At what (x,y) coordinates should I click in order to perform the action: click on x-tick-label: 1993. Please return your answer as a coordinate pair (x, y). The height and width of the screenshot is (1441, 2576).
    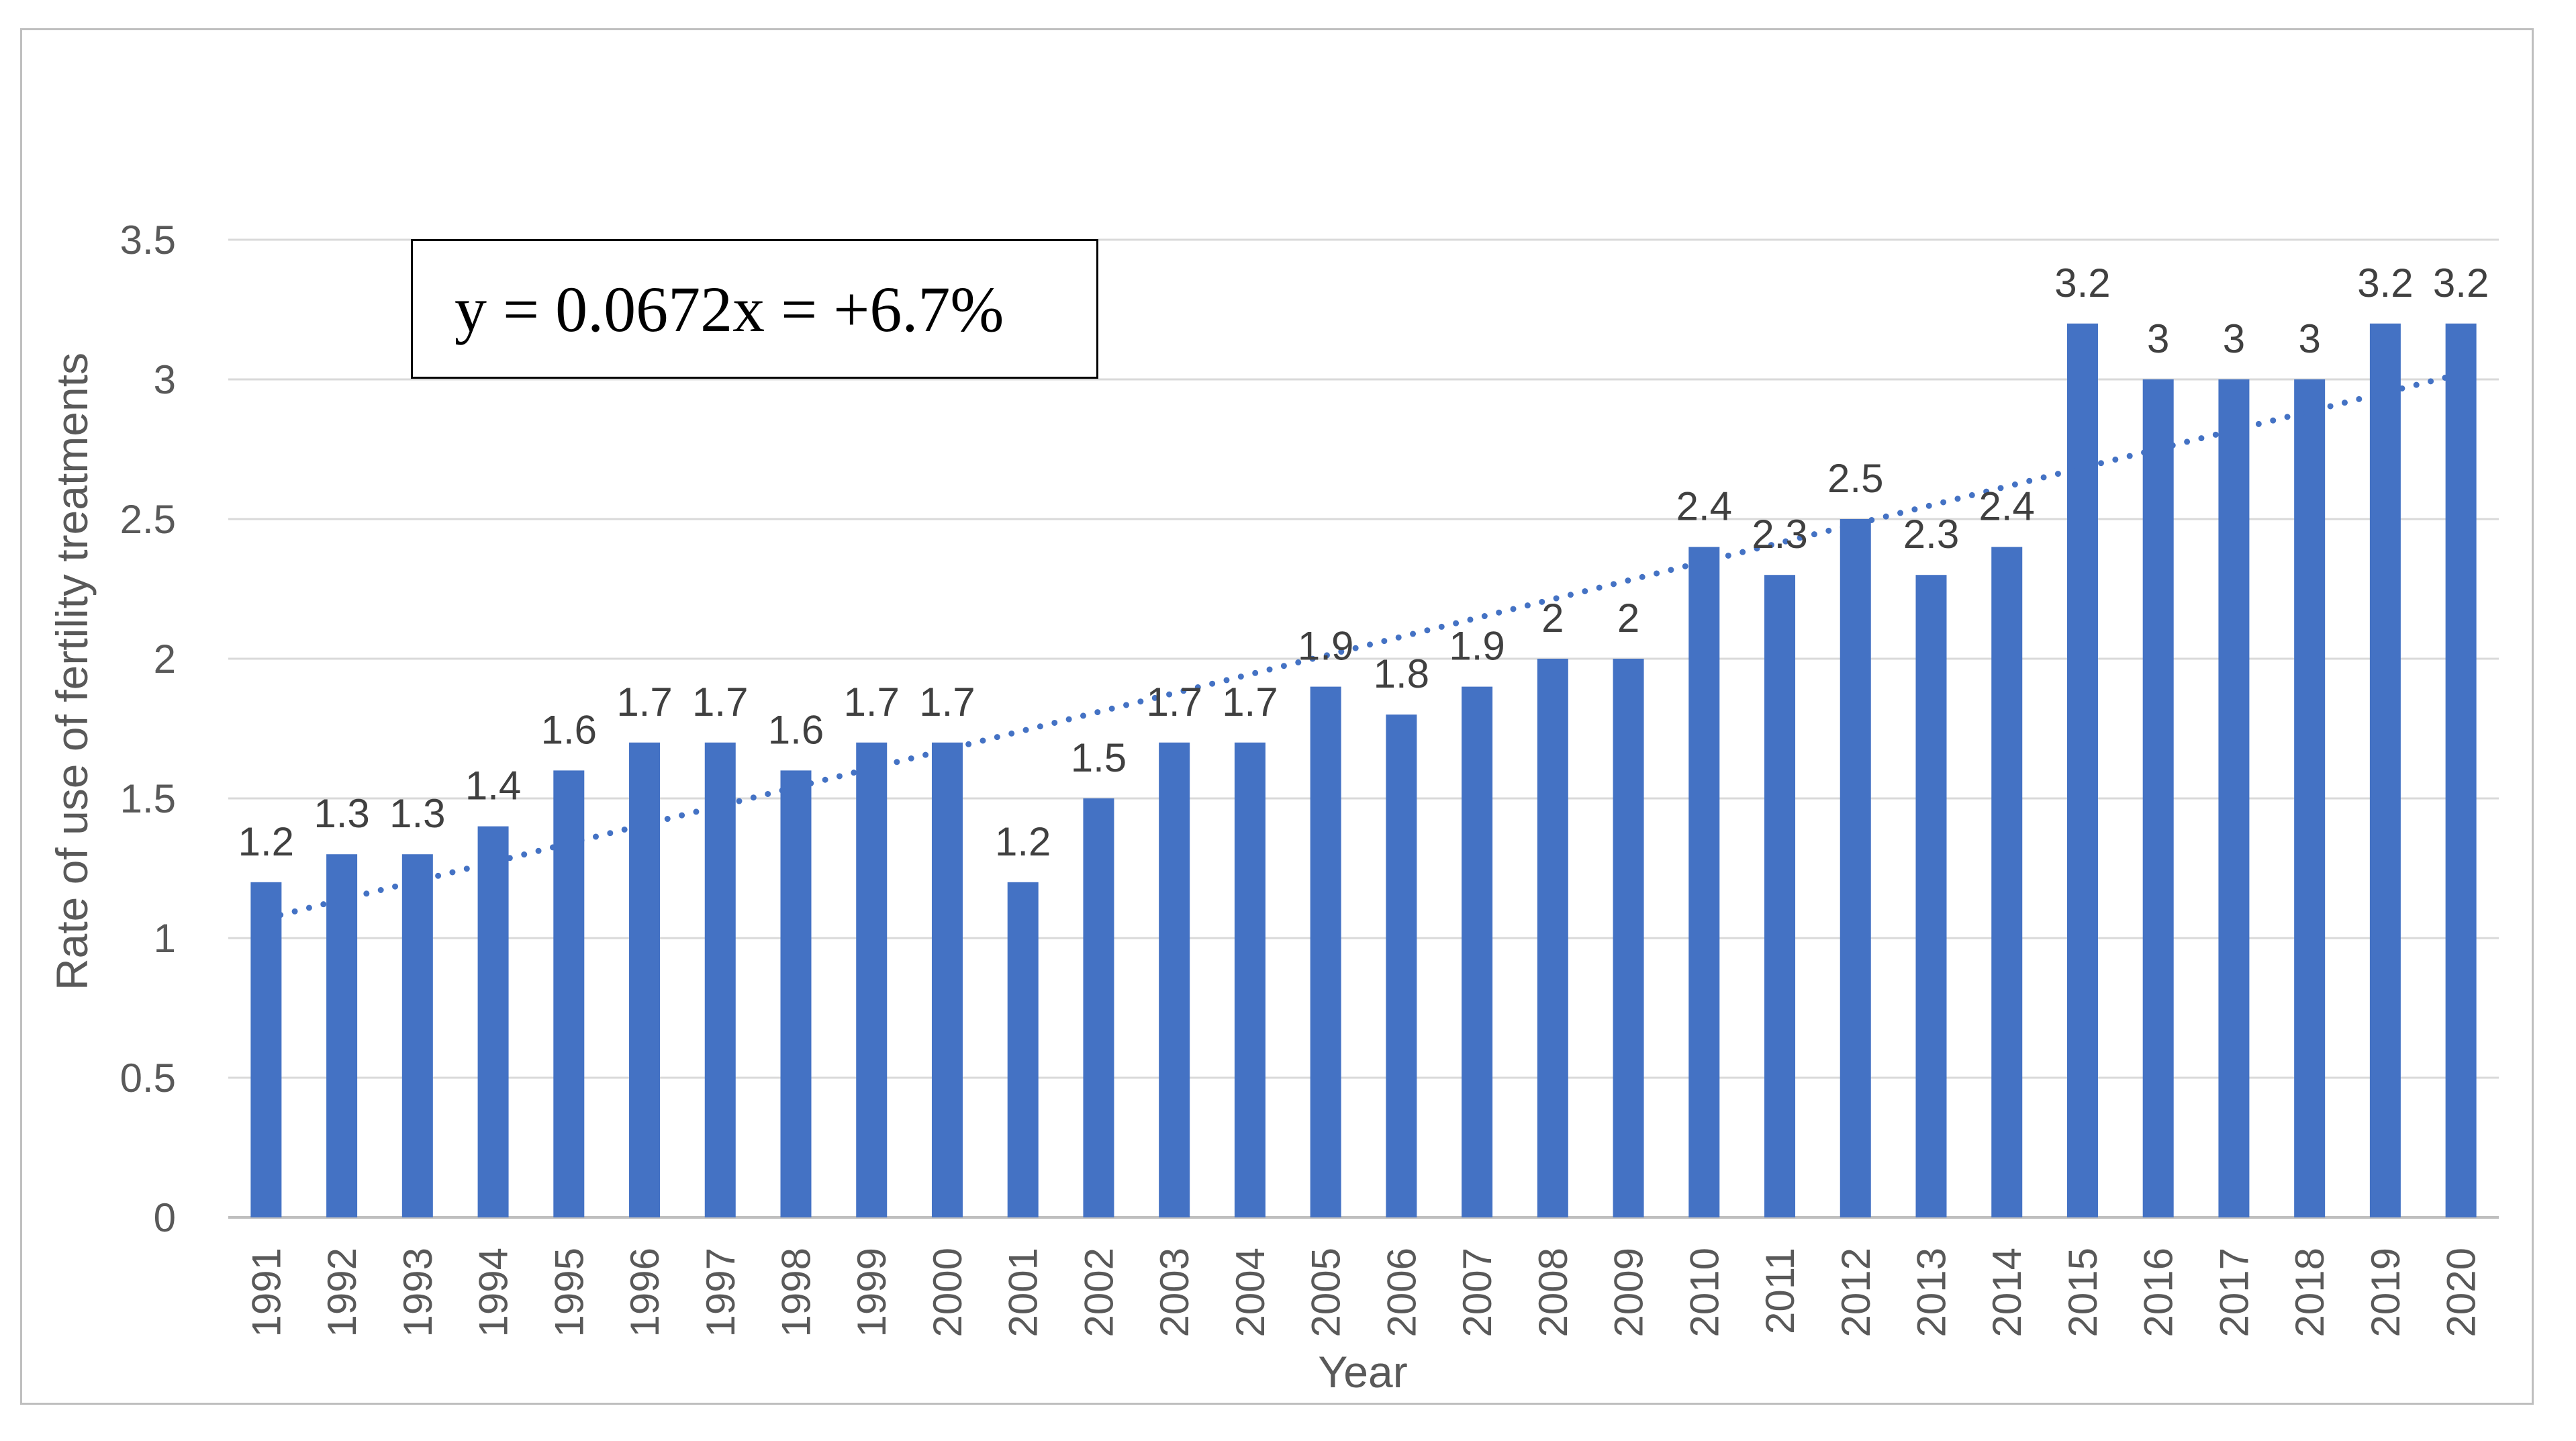
    Looking at the image, I should click on (417, 1292).